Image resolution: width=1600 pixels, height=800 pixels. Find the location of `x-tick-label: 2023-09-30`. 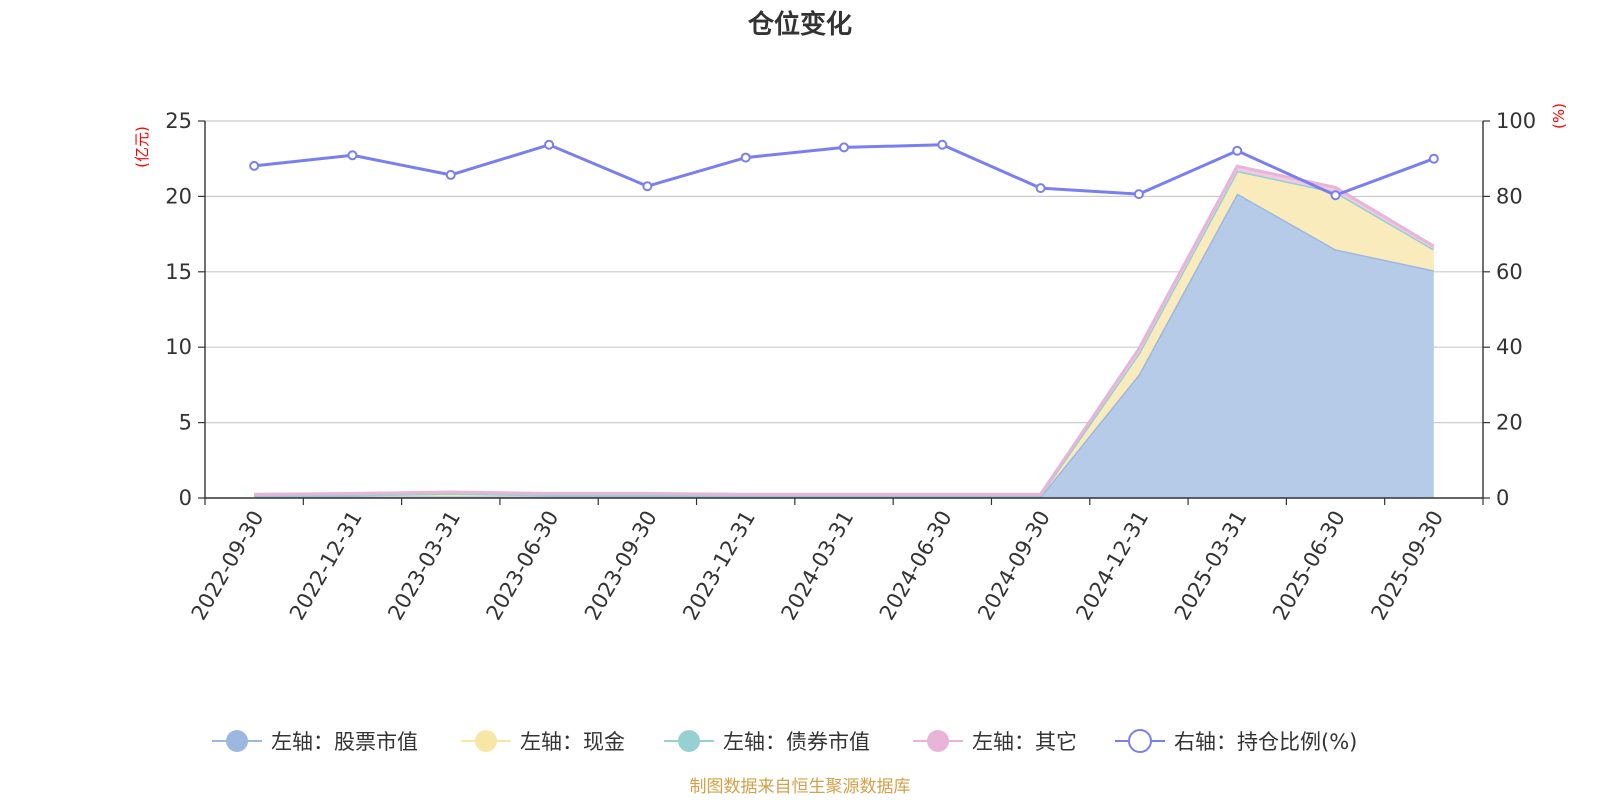

x-tick-label: 2023-09-30 is located at coordinates (621, 566).